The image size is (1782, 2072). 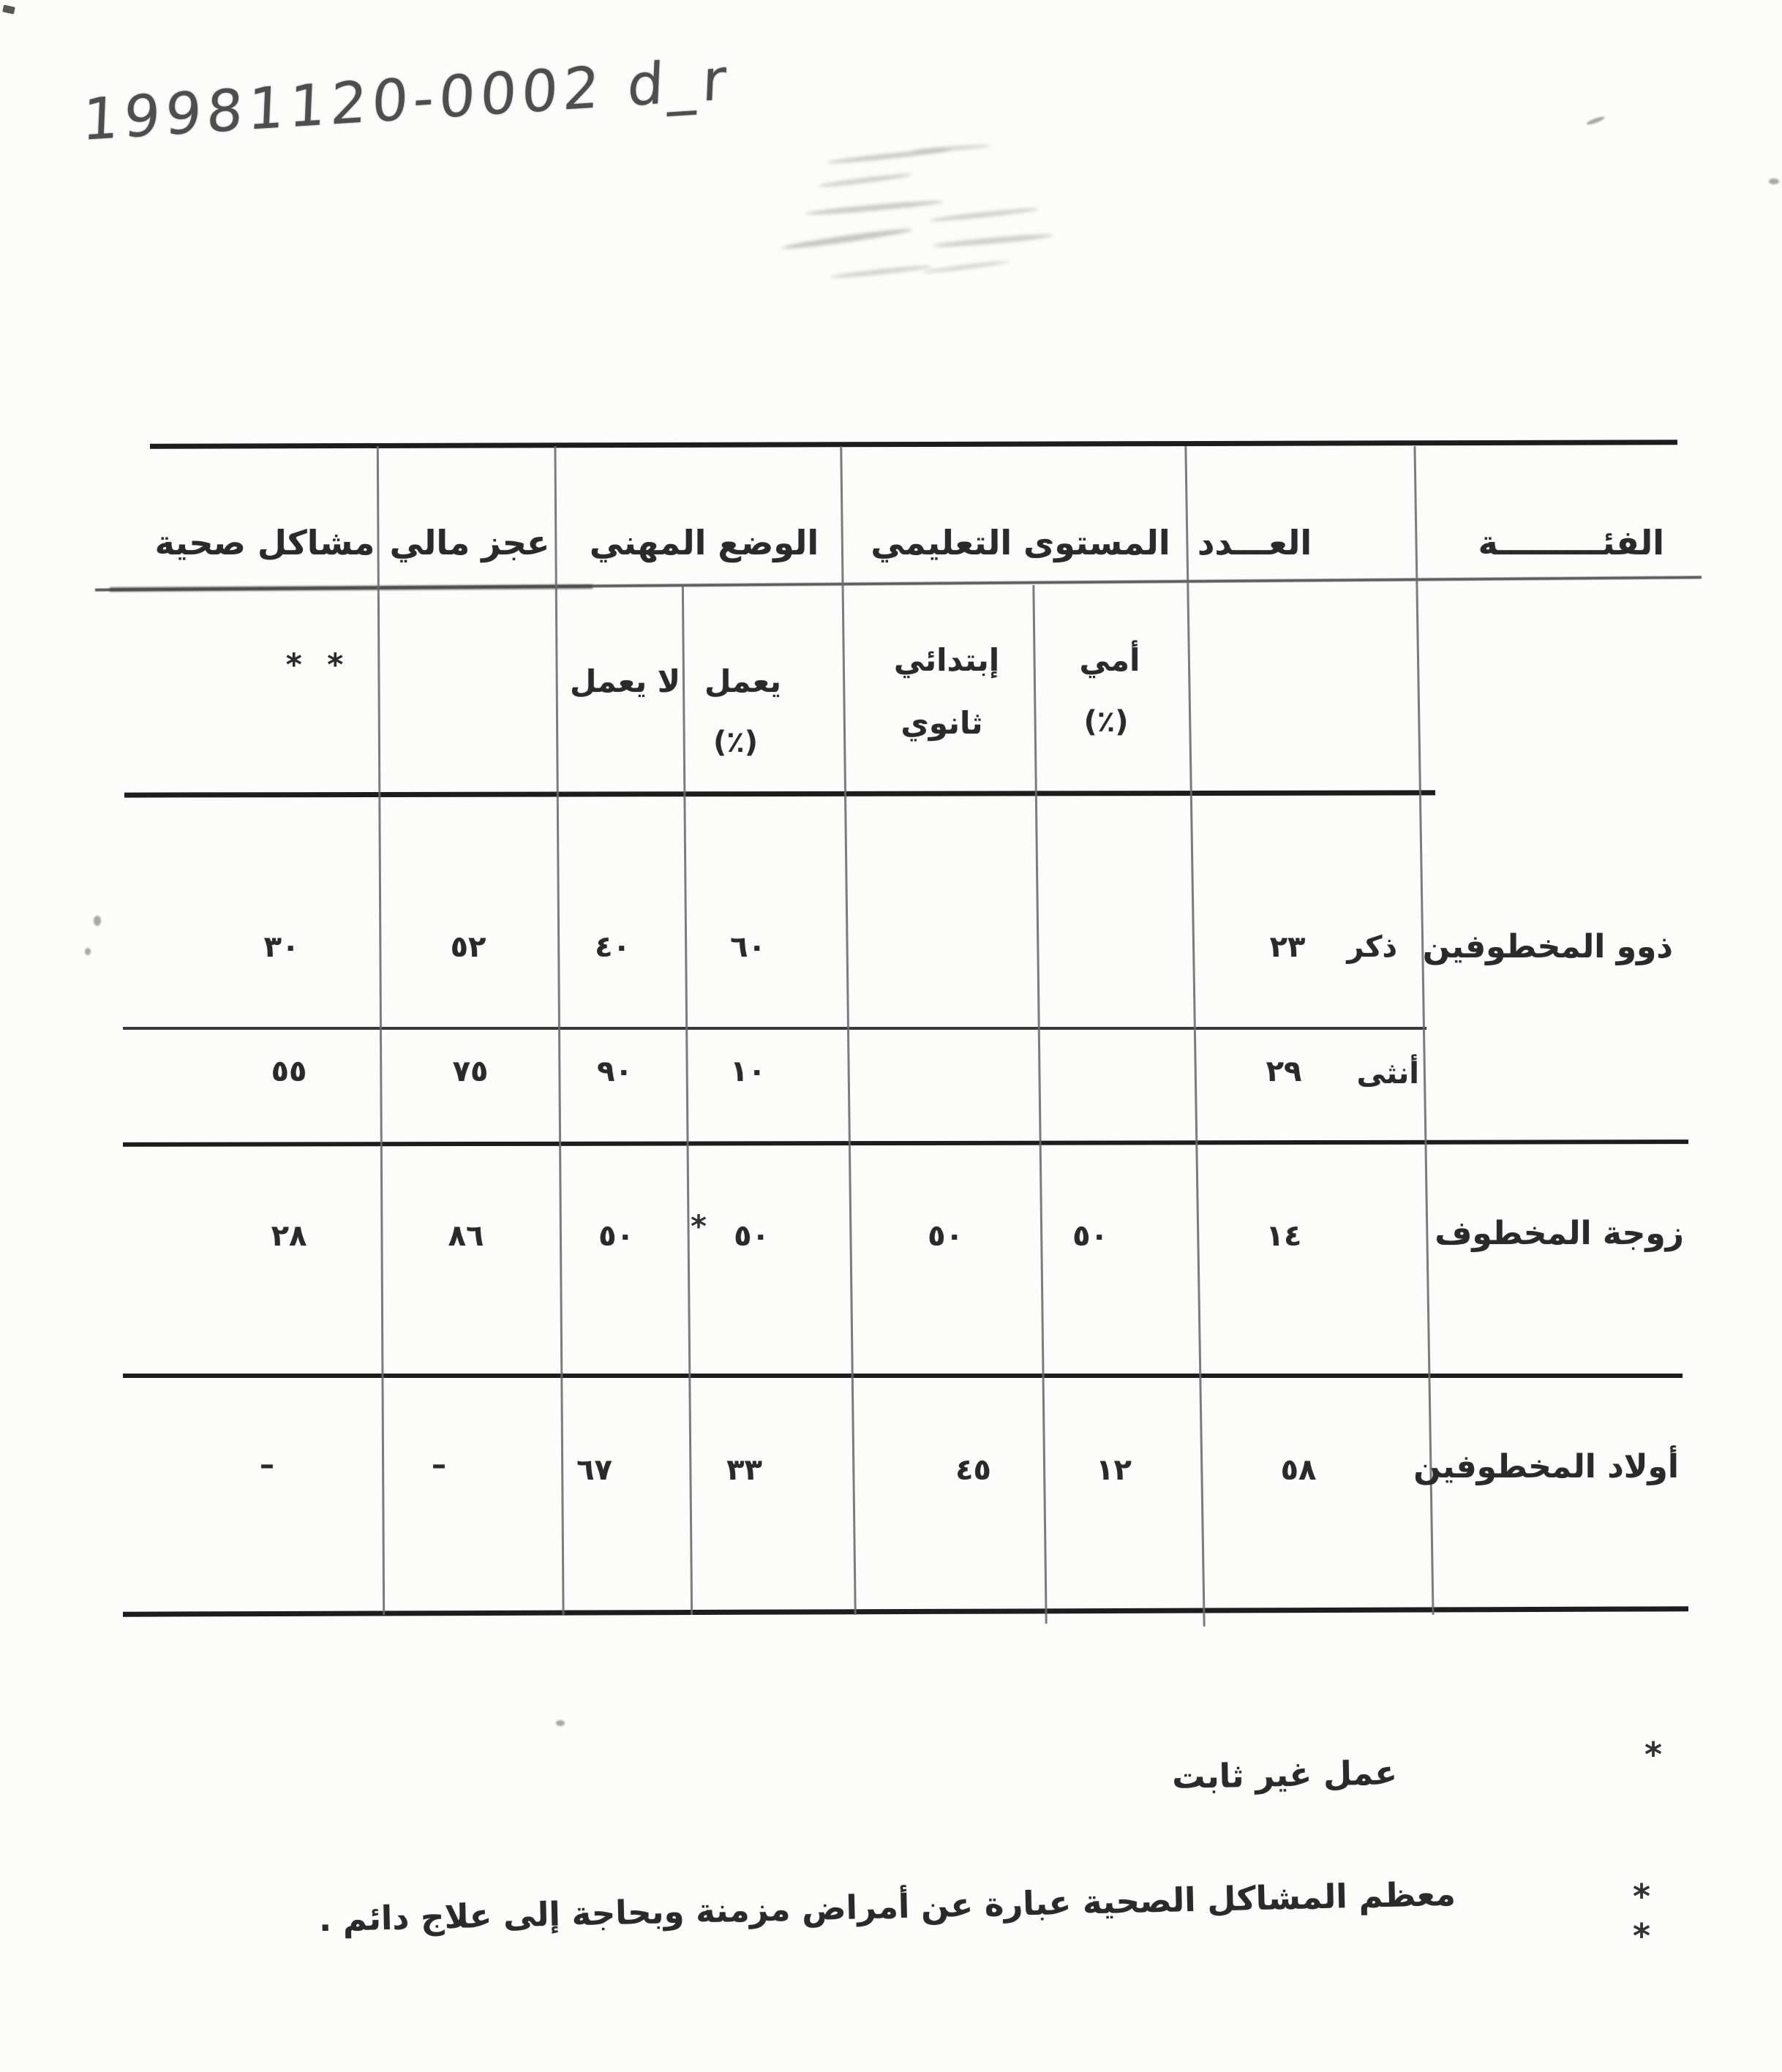 What do you see at coordinates (775, 1028) in the screenshot?
I see `row-separator-gender` at bounding box center [775, 1028].